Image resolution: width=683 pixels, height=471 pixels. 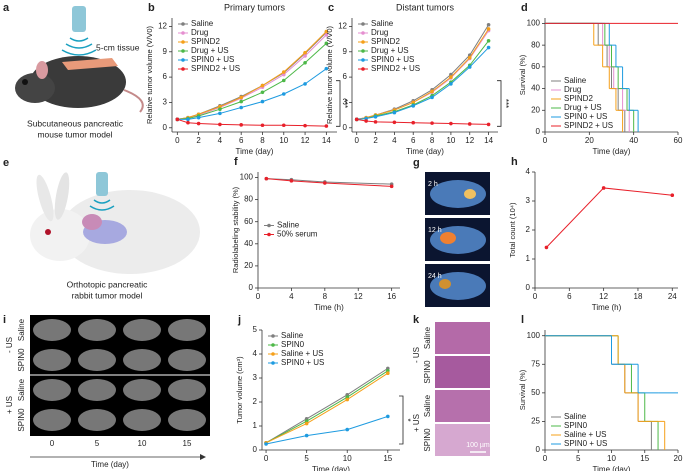 I want to click on x-tick-label: 2, so click(x=198, y=140).